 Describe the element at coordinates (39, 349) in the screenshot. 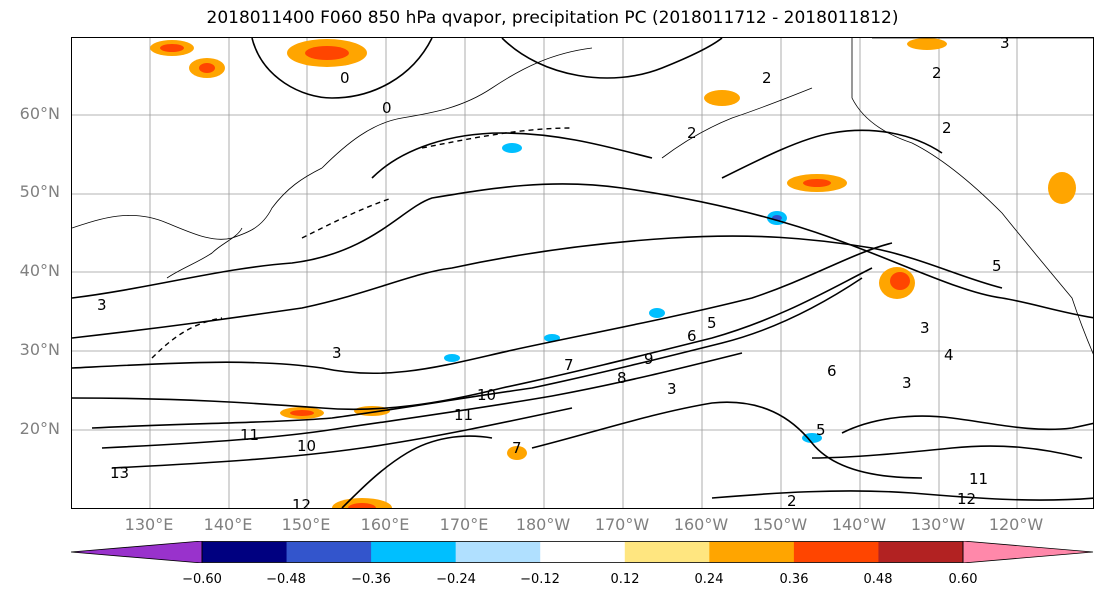

I see `lat-label-30n: 30°N` at that location.